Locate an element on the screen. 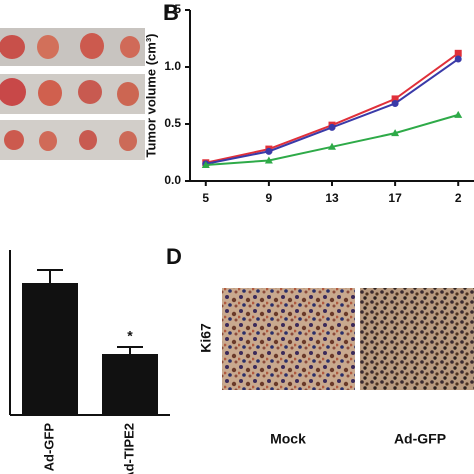  column-label: Ad-GFP is located at coordinates (420, 439).